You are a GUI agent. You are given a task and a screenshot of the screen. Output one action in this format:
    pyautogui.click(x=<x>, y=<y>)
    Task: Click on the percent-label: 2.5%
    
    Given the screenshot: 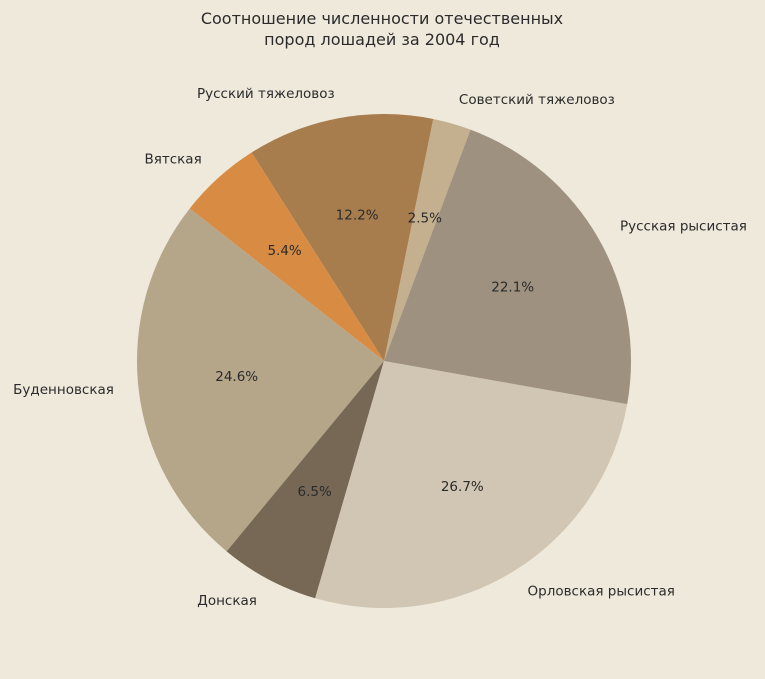 What is the action you would take?
    pyautogui.click(x=425, y=219)
    